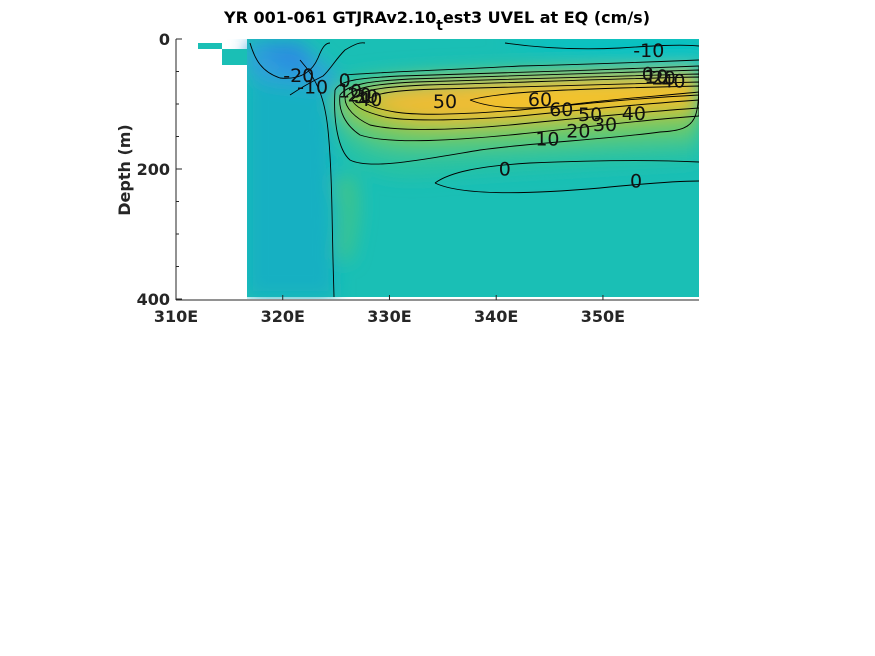 This screenshot has height=656, width=875. I want to click on y-axis-label: Depth (m), so click(124, 170).